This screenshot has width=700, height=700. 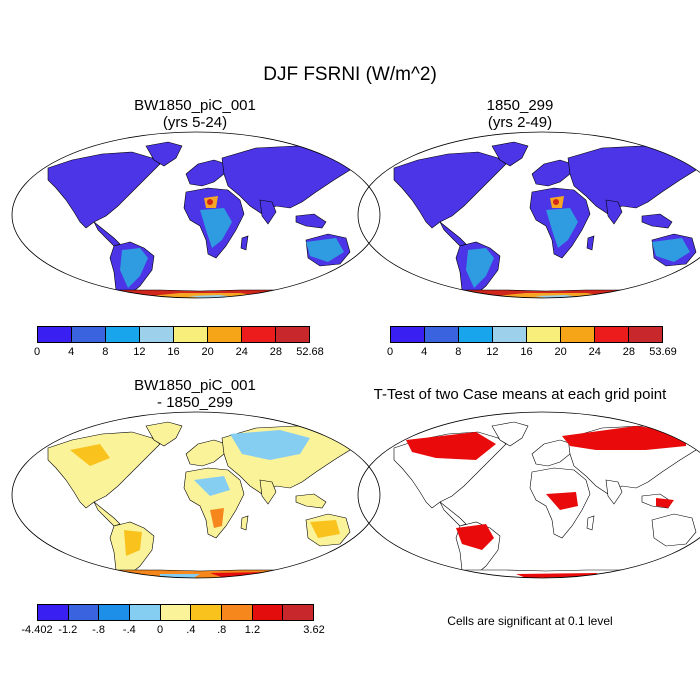 I want to click on map-panel-ttest, so click(x=528, y=495).